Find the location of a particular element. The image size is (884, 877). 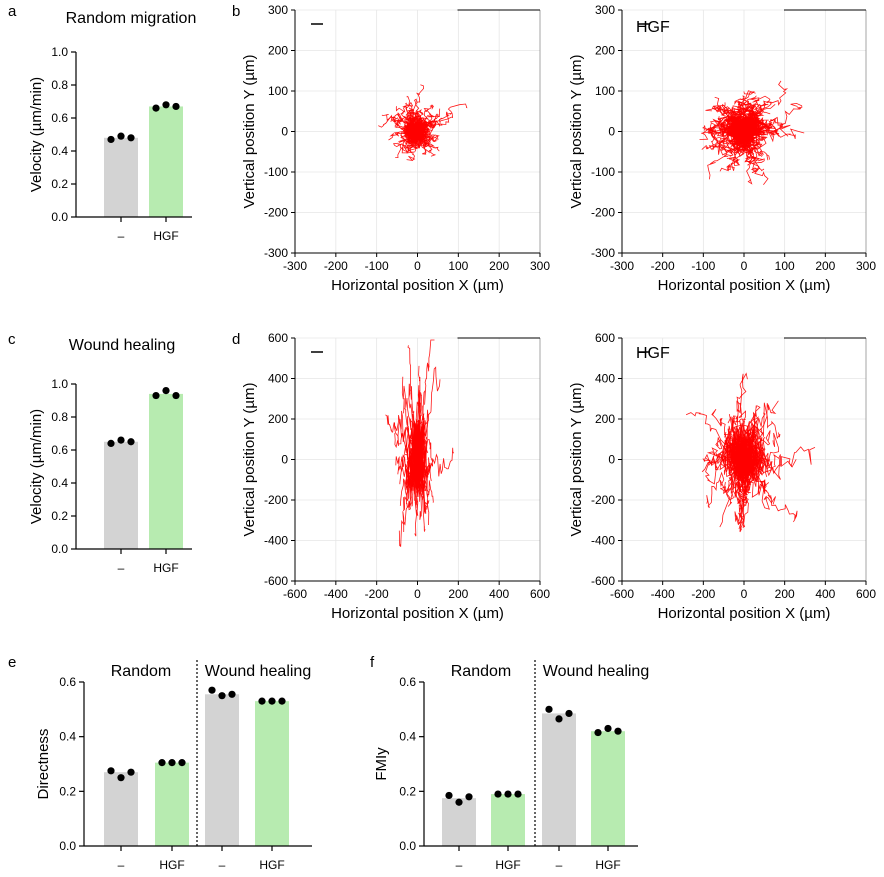

y-tick-label-d2-1: -400 is located at coordinates (603, 541).